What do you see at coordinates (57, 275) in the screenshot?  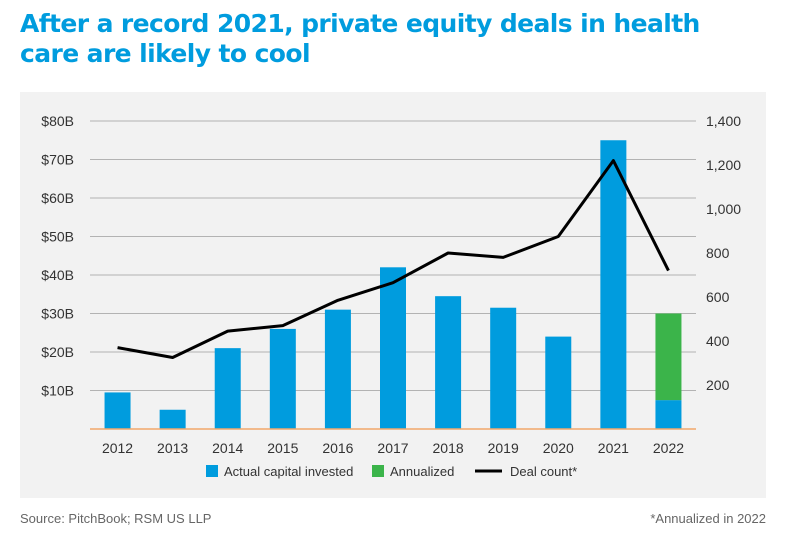 I see `y-left-tick-label: $40B` at bounding box center [57, 275].